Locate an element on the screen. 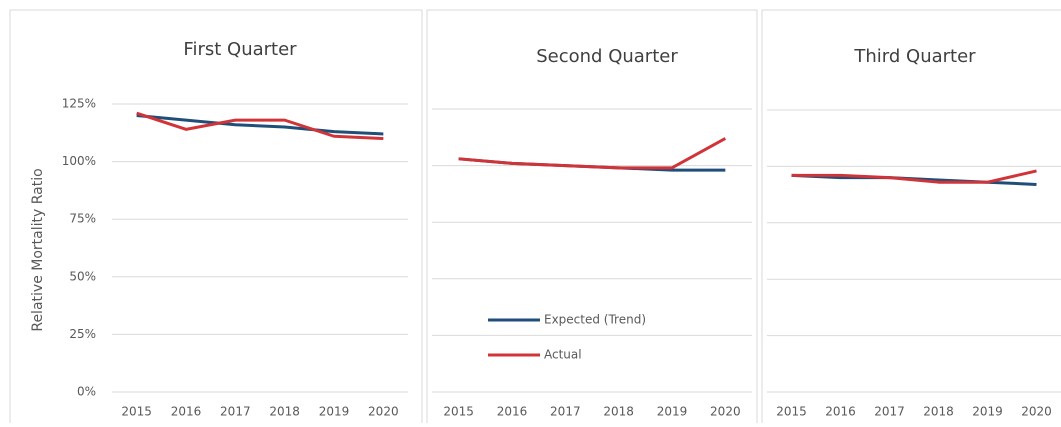 This screenshot has height=427, width=1061. y-tick-label: 25% is located at coordinates (82, 334).